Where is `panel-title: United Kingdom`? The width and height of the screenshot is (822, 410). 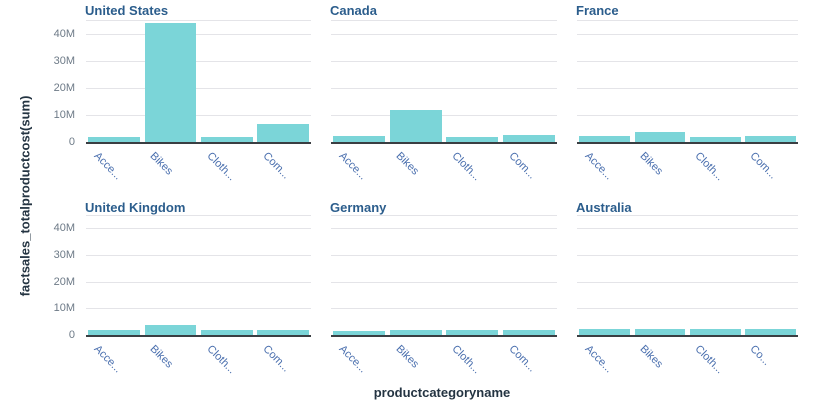 panel-title: United Kingdom is located at coordinates (135, 207).